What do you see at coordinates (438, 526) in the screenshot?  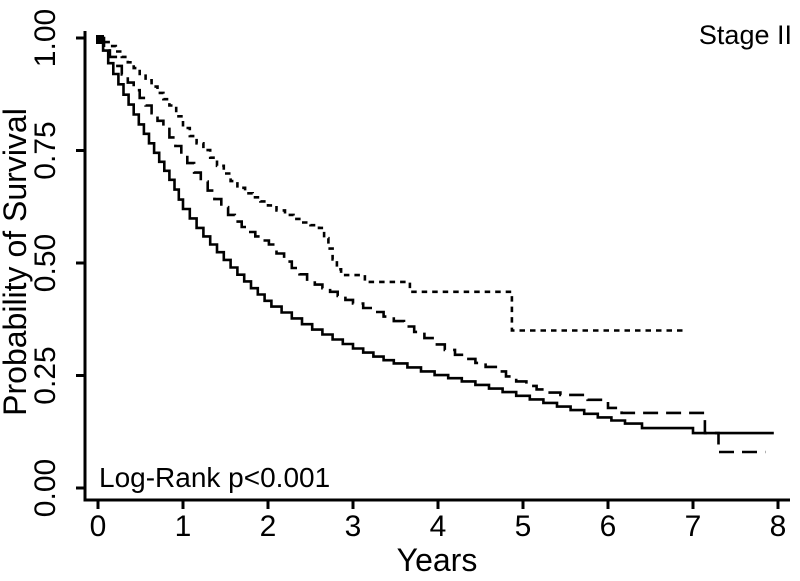 I see `x-tick-label: 4` at bounding box center [438, 526].